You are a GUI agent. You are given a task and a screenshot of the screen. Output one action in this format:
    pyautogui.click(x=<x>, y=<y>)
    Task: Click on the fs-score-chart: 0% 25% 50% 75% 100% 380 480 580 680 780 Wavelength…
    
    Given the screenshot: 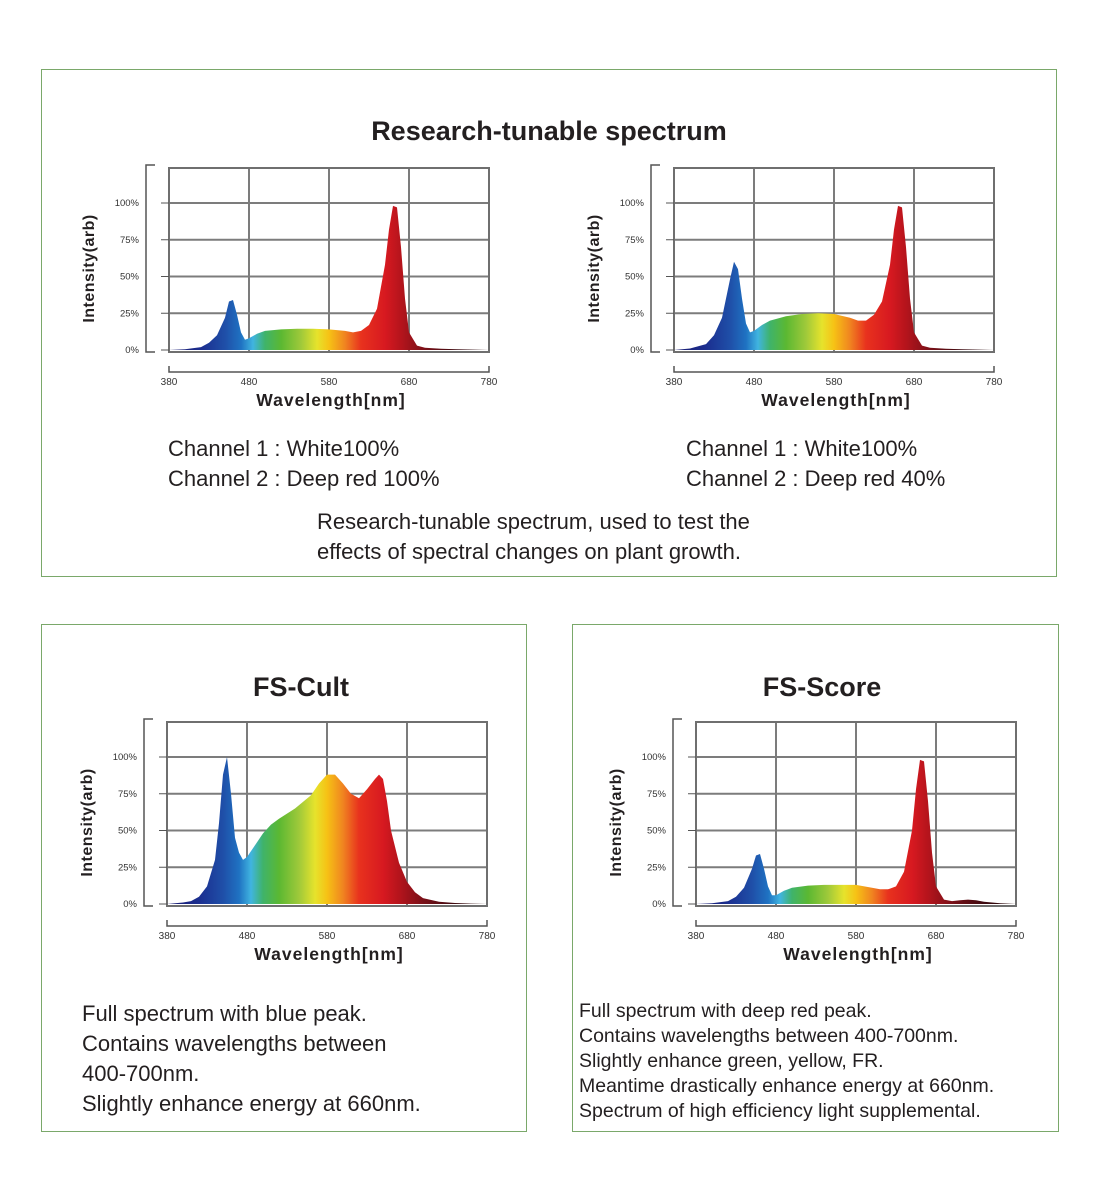 What is the action you would take?
    pyautogui.click(x=816, y=841)
    